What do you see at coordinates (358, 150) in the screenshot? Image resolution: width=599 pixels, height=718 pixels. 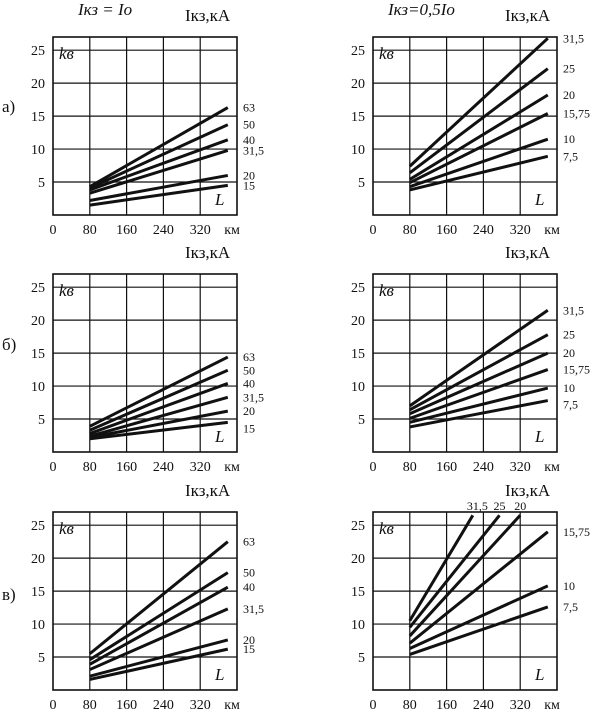 I see `y-tick-label: 10` at bounding box center [358, 150].